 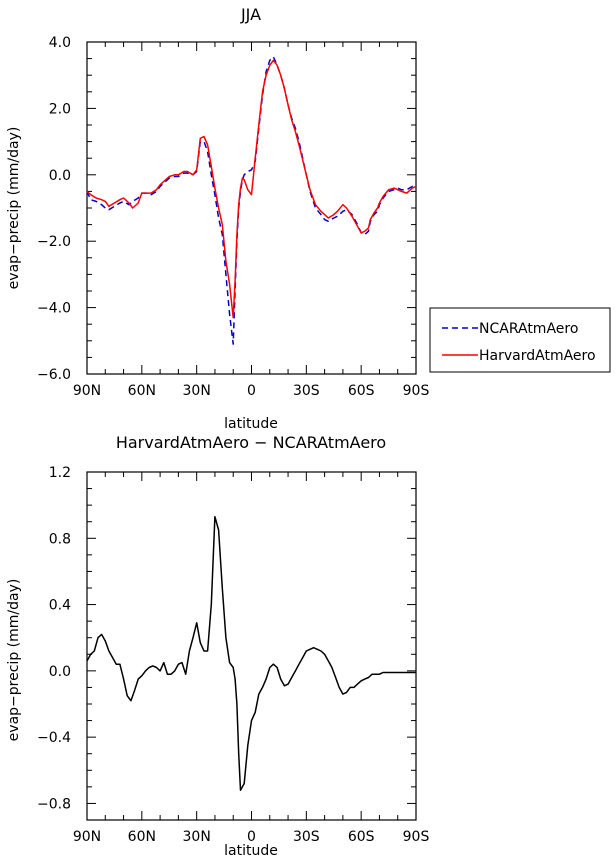 What do you see at coordinates (54, 309) in the screenshot?
I see `y-tick-label: −4.0` at bounding box center [54, 309].